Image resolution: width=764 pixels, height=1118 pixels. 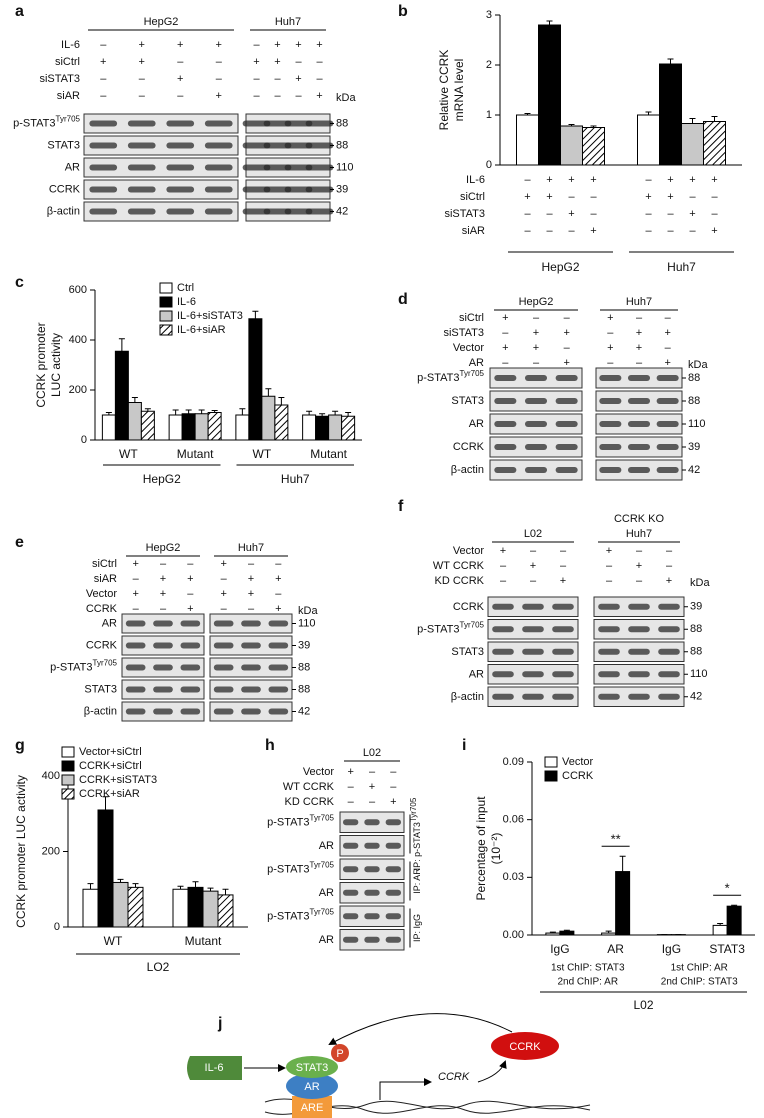 What do you see at coordinates (671, 949) in the screenshot?
I see `category-label: IgG` at bounding box center [671, 949].